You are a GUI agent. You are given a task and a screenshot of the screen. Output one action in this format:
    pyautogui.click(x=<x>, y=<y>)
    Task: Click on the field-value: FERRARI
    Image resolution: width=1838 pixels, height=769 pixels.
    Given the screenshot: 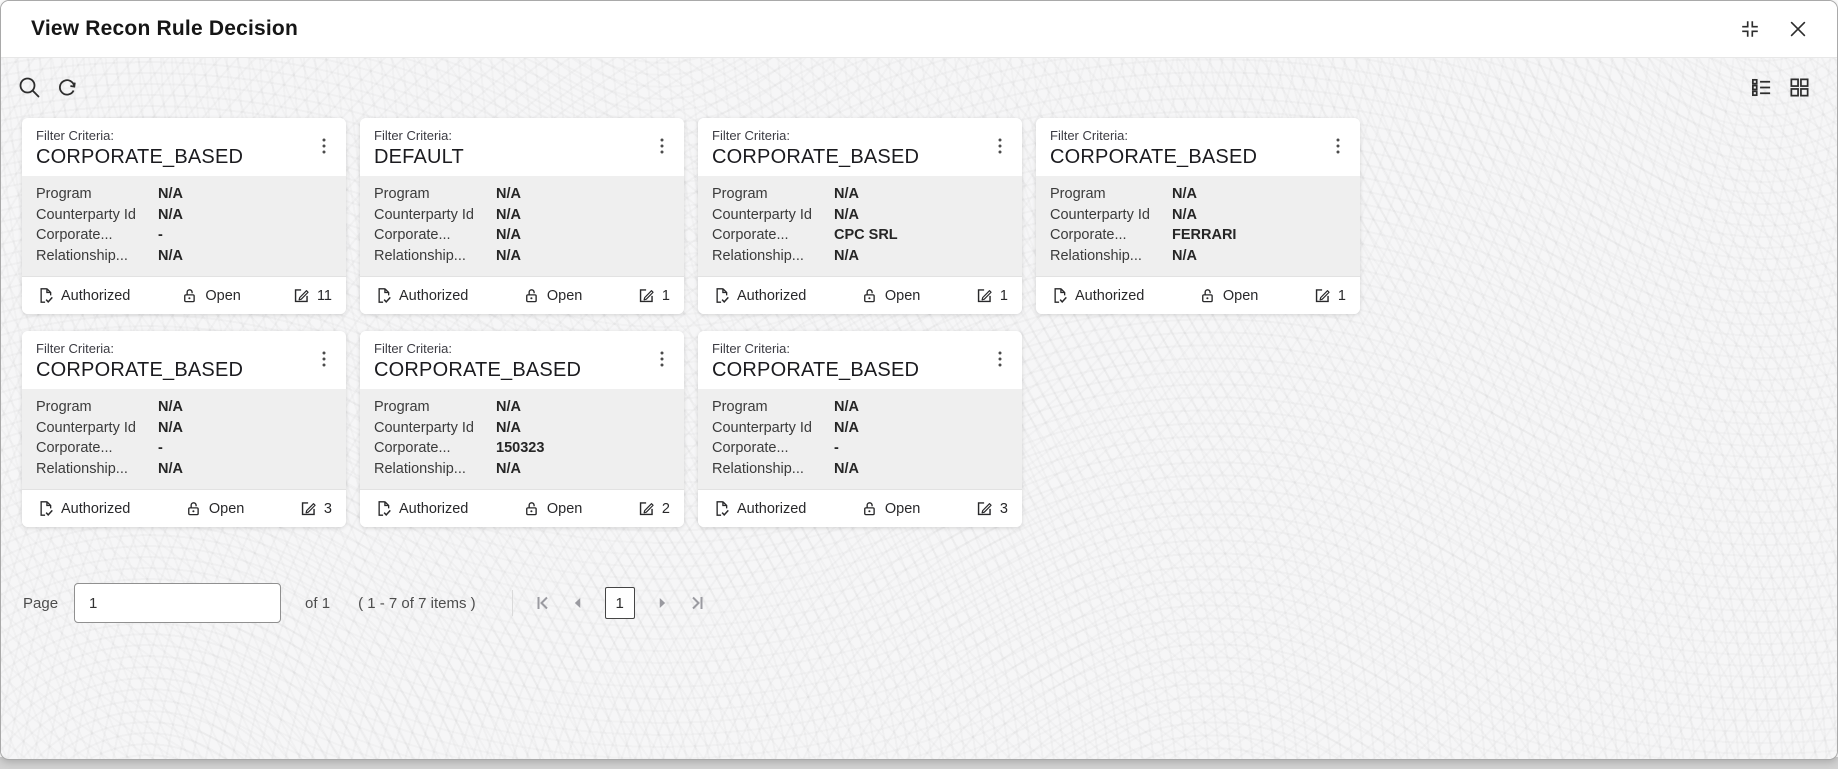 What is the action you would take?
    pyautogui.click(x=1204, y=235)
    